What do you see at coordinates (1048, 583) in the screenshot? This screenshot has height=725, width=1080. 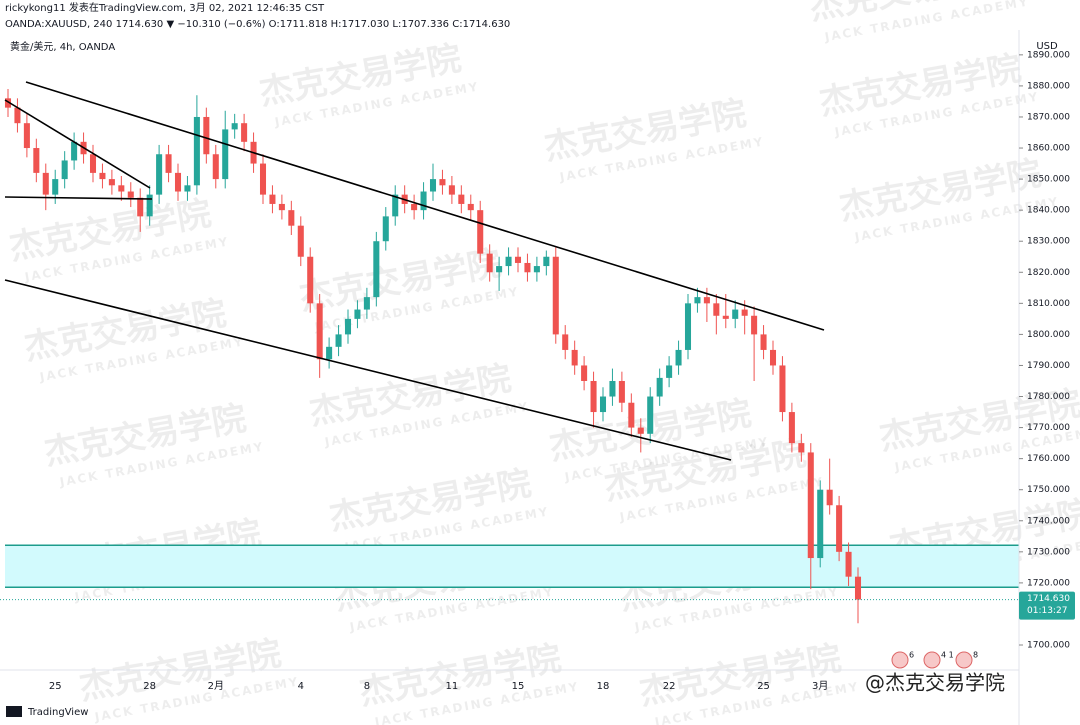 I see `y-tick-label: 1720.000` at bounding box center [1048, 583].